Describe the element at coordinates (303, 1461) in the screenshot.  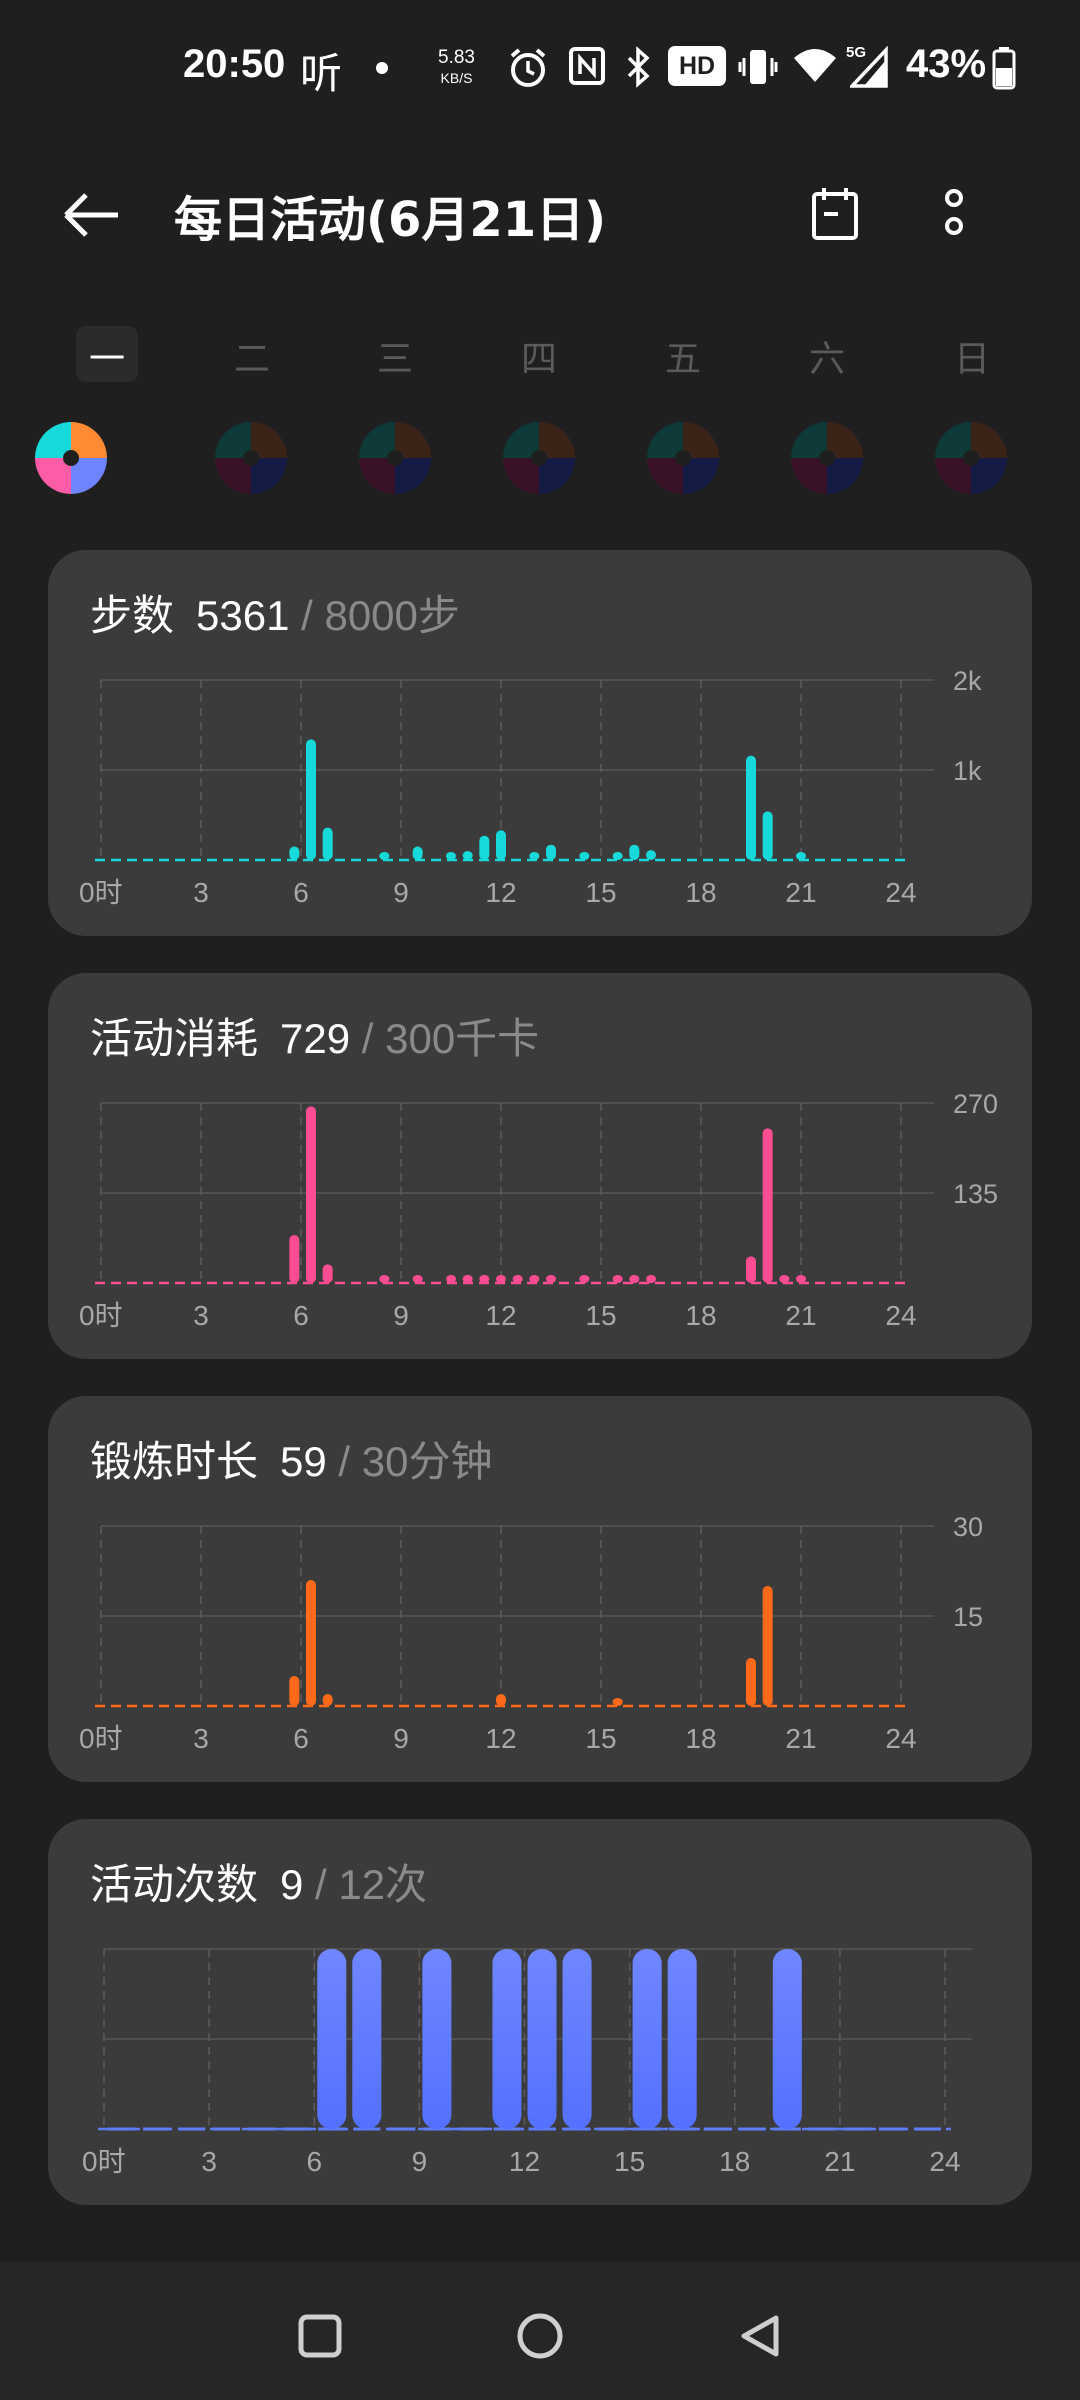
I see `exercise-value: 59` at that location.